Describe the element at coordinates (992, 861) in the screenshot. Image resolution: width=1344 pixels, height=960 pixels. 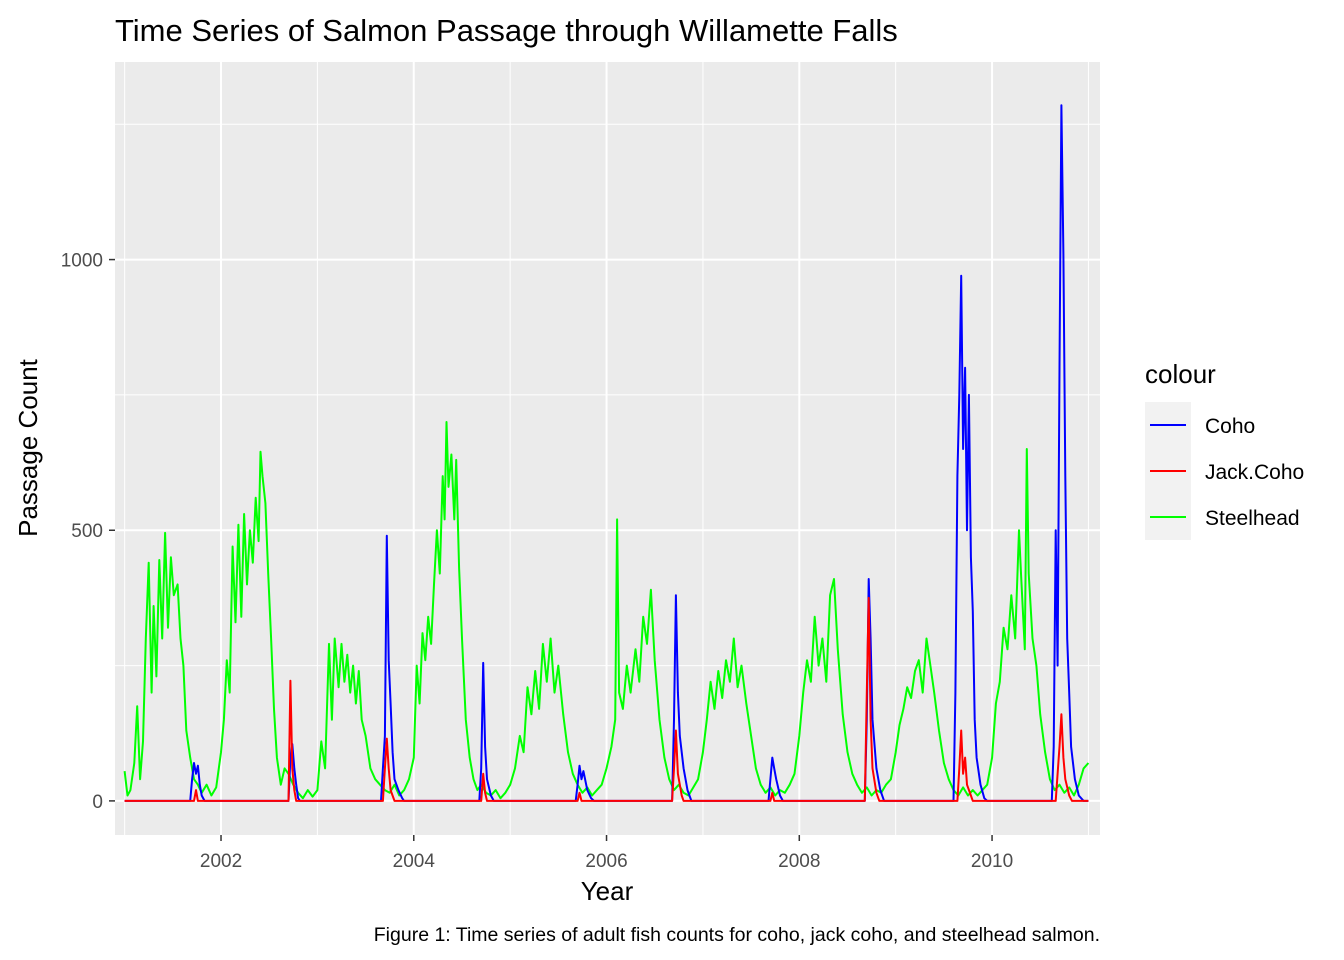
I see `x-tick-label: 2010` at that location.